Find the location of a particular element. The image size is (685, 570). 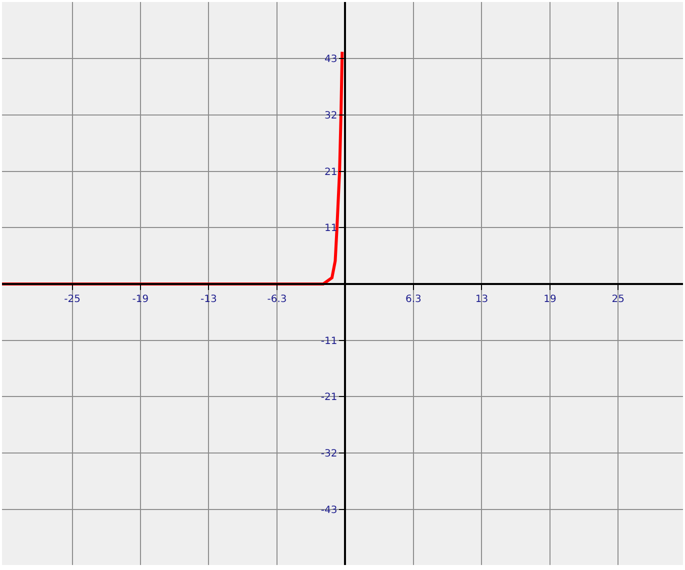

y-tick-label: -11 is located at coordinates (329, 341).